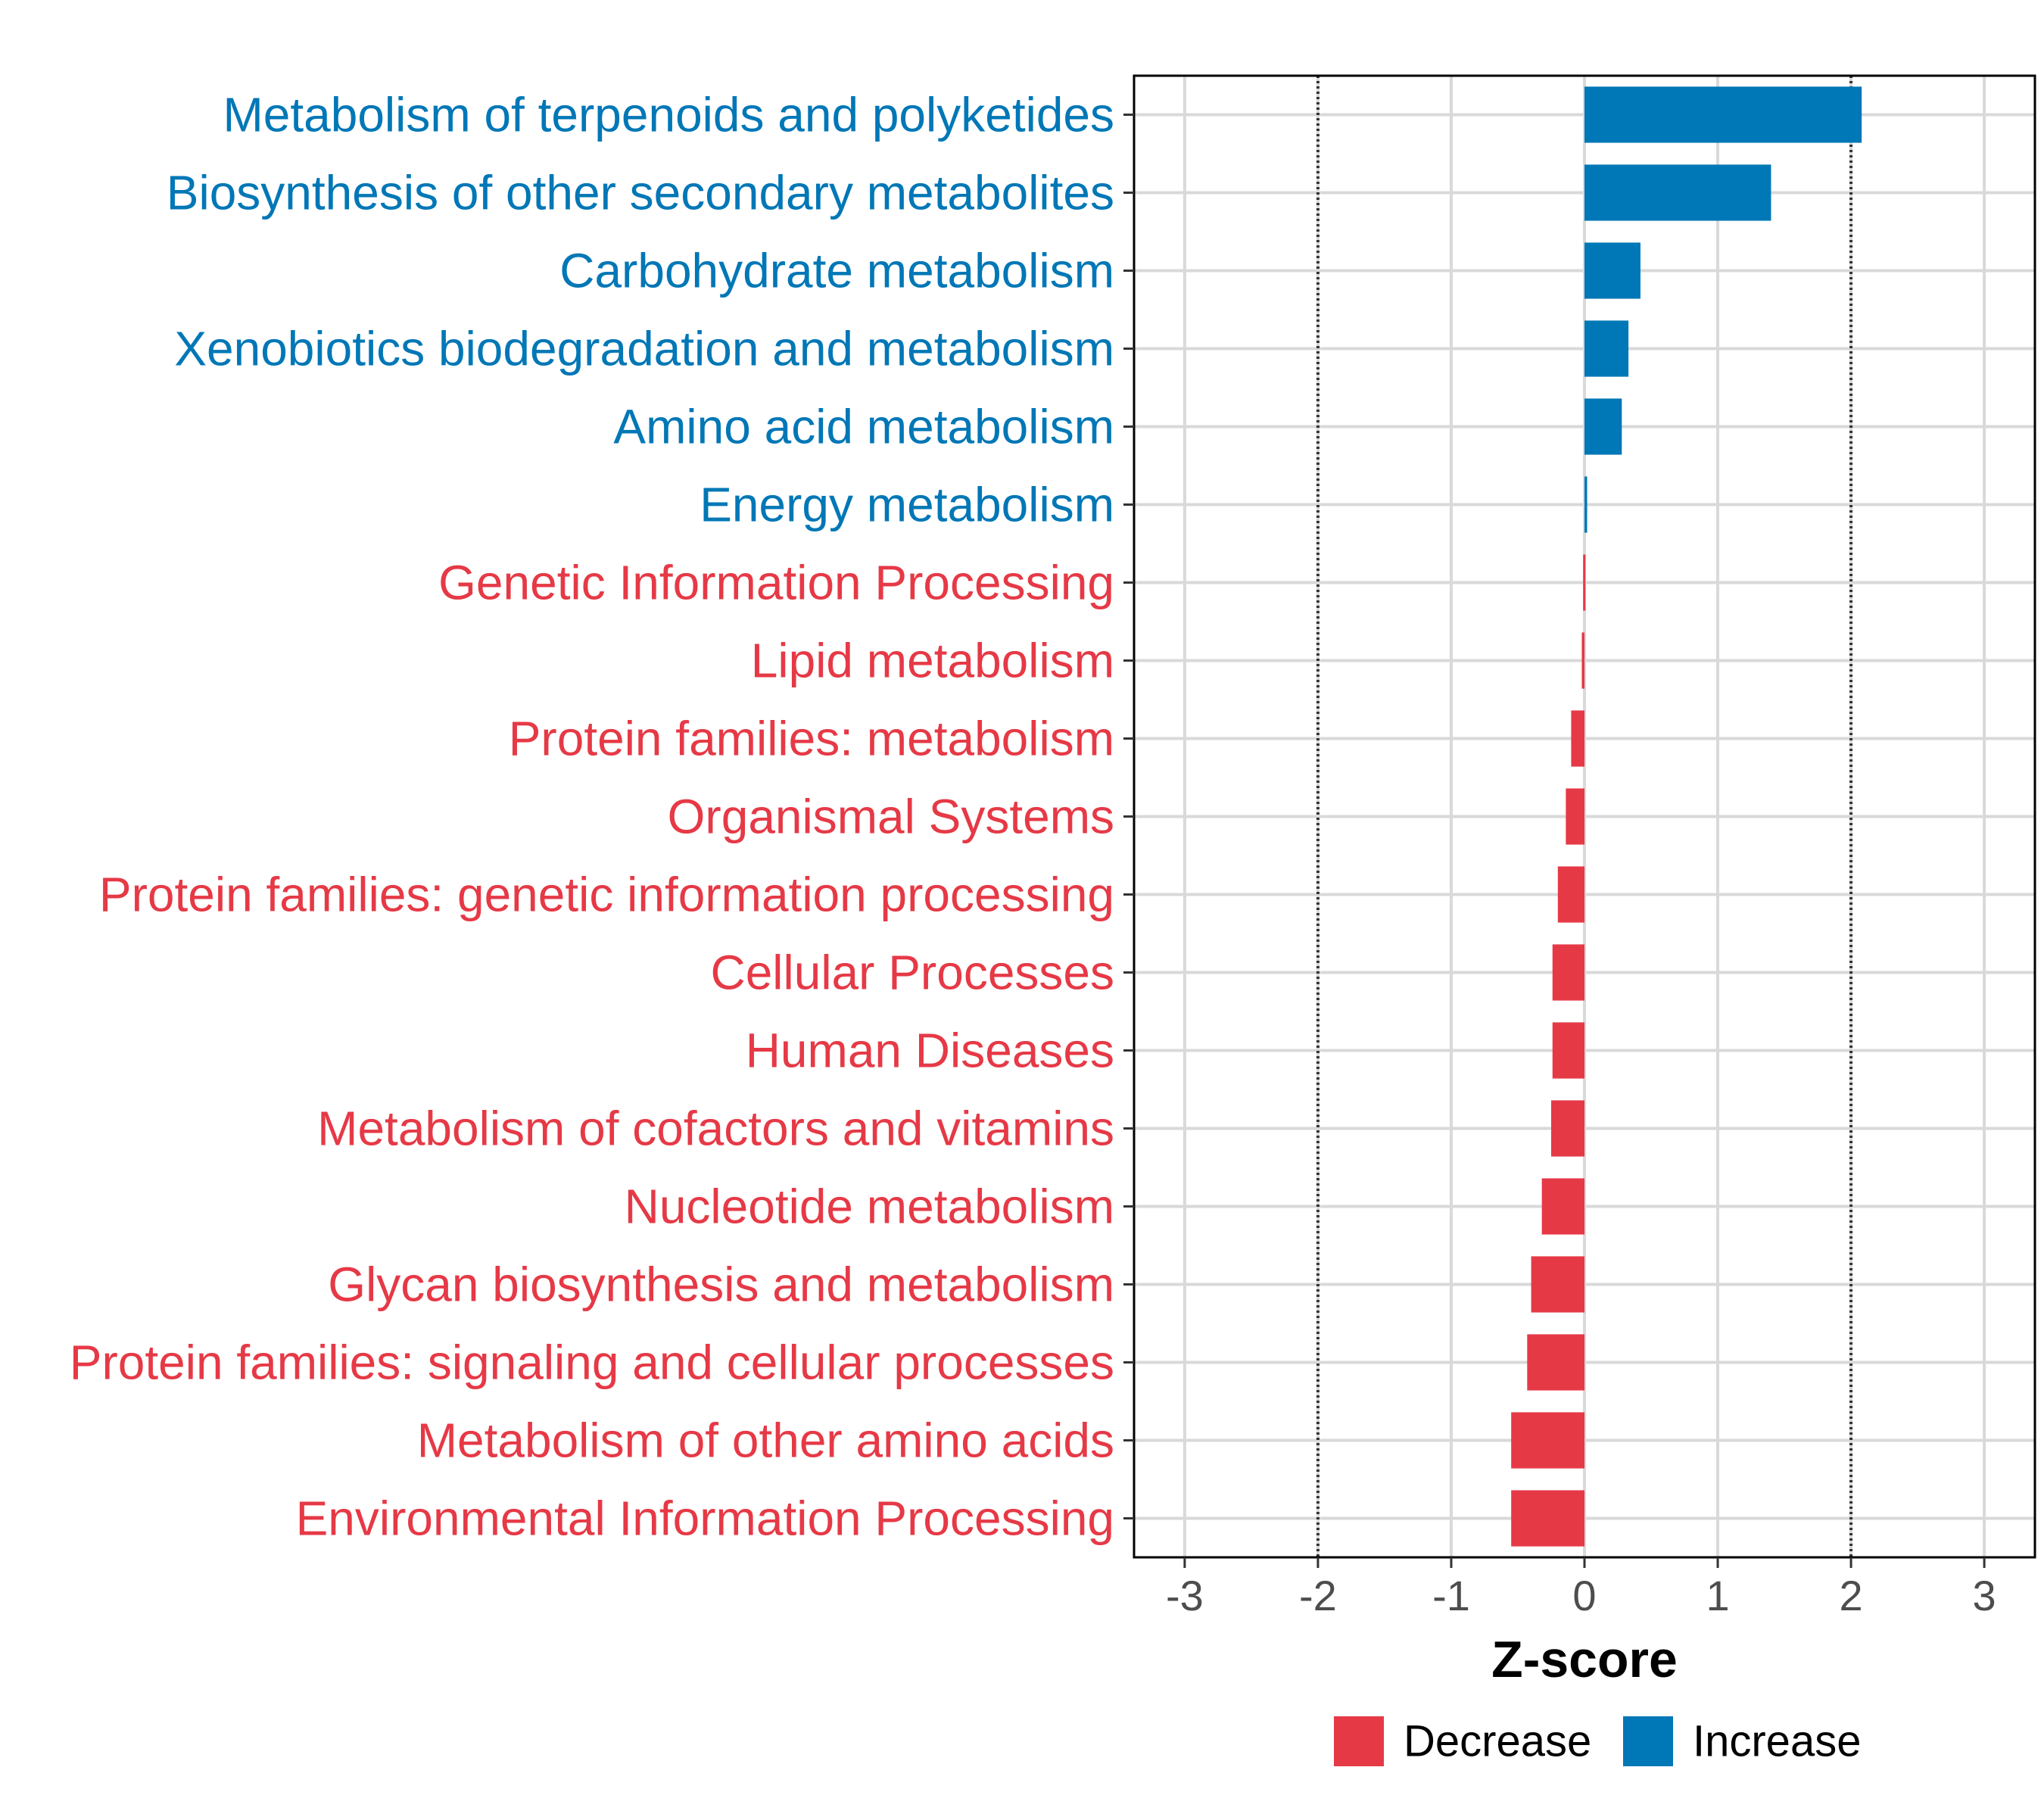 The image size is (2044, 1817). I want to click on category-label: Genetic Information Processing, so click(776, 583).